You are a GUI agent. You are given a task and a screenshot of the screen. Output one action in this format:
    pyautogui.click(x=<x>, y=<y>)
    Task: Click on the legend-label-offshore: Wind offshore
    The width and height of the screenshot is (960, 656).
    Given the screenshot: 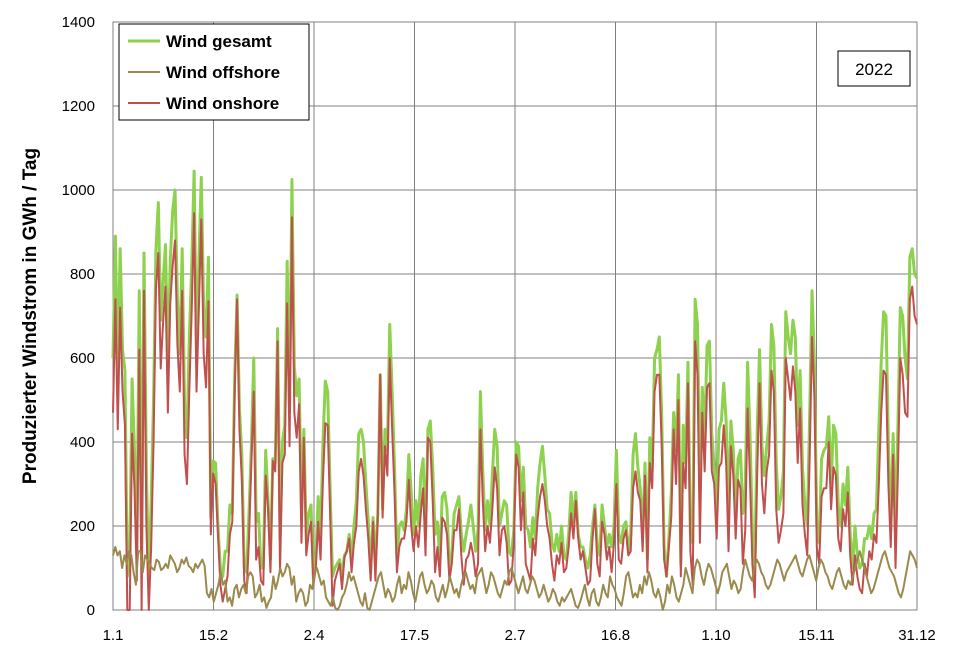 What is the action you would take?
    pyautogui.click(x=223, y=72)
    